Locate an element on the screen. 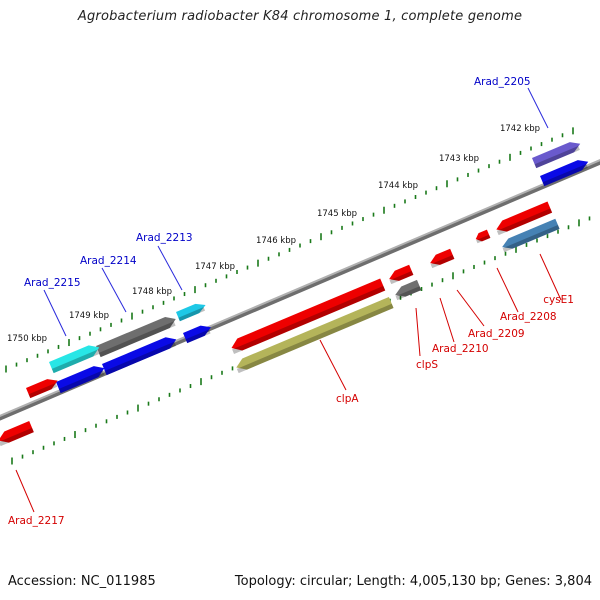 The height and width of the screenshot is (600, 600). gene-label: Arad_2208 is located at coordinates (528, 317).